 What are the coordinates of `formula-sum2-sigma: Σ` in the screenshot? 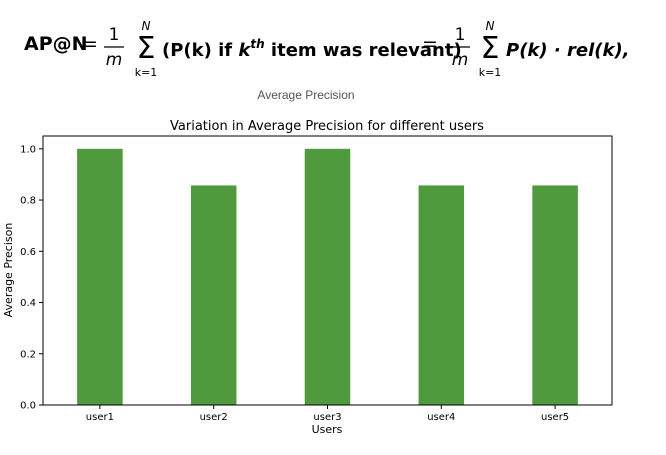 It's located at (490, 48).